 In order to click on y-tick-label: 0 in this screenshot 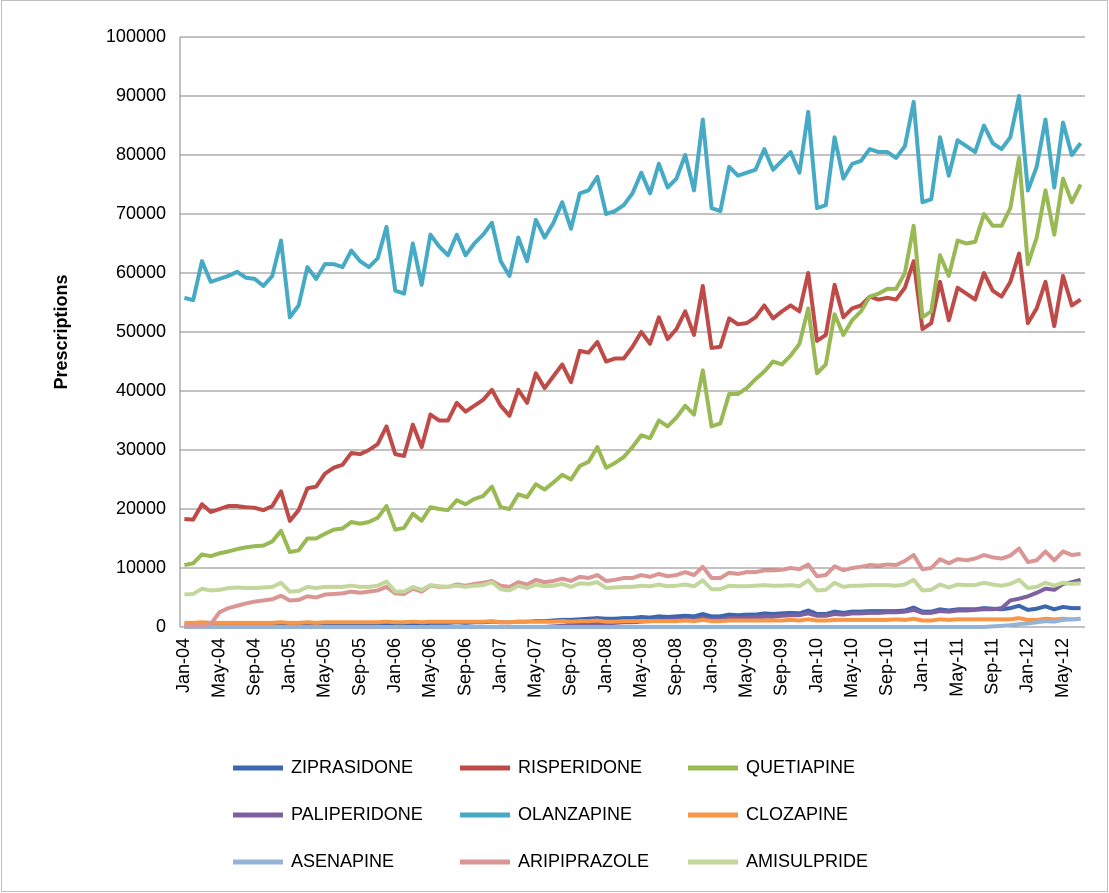, I will do `click(161, 626)`.